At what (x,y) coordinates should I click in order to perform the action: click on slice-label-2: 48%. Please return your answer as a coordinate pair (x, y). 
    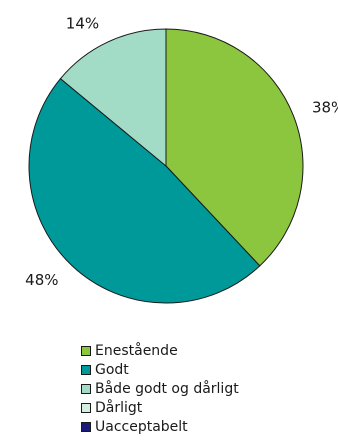
    Looking at the image, I should click on (41, 280).